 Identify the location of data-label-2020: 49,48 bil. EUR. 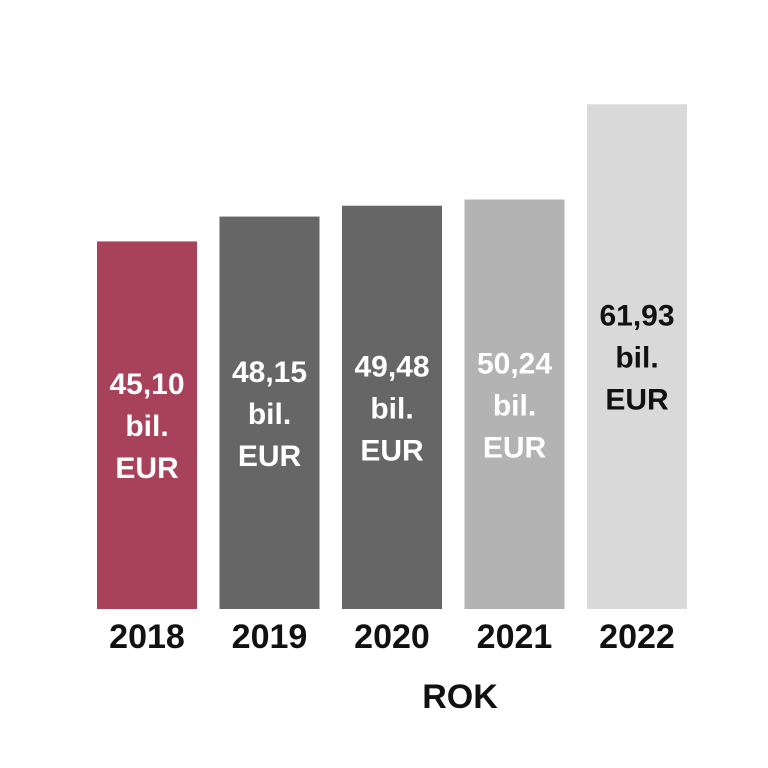
(391, 408).